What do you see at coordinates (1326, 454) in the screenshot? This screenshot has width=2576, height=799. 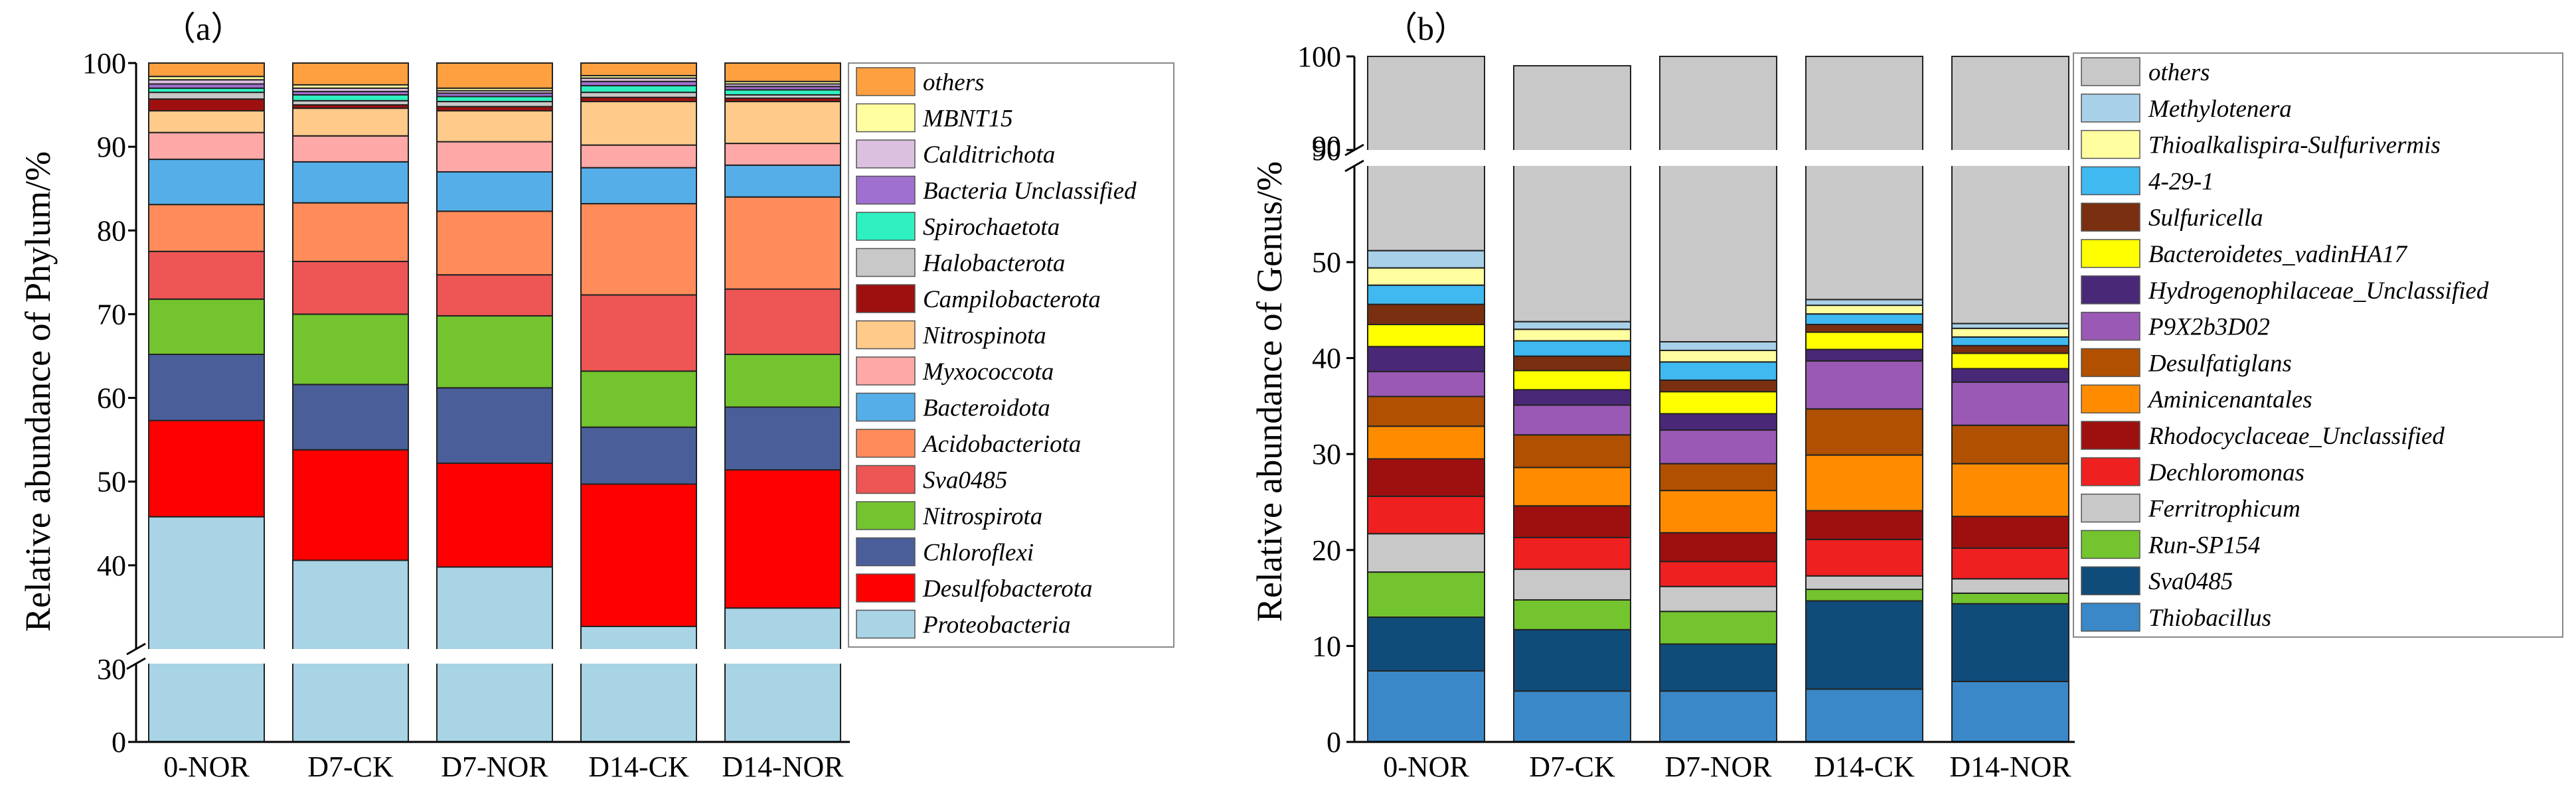 I see `y-tick-label: 30` at bounding box center [1326, 454].